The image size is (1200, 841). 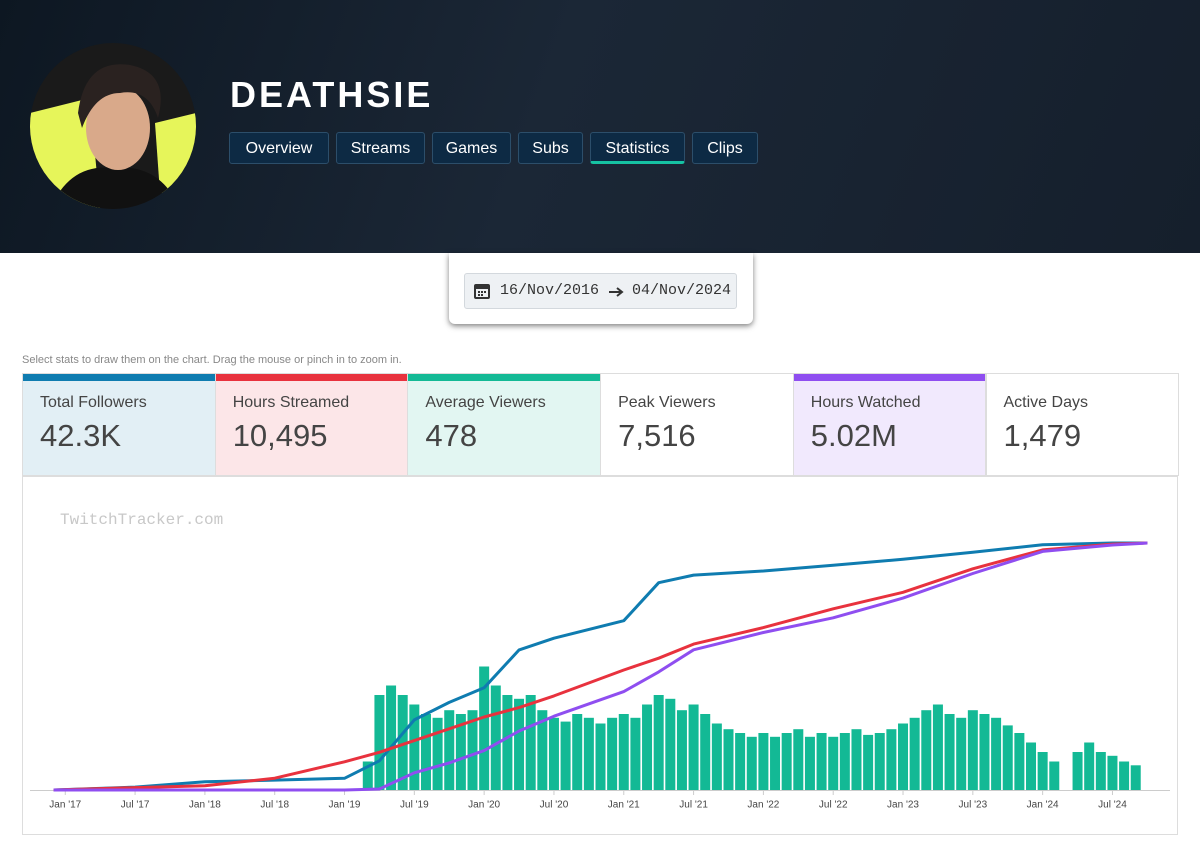 I want to click on stat-box: Hours Streamed 10,495, so click(x=311, y=424).